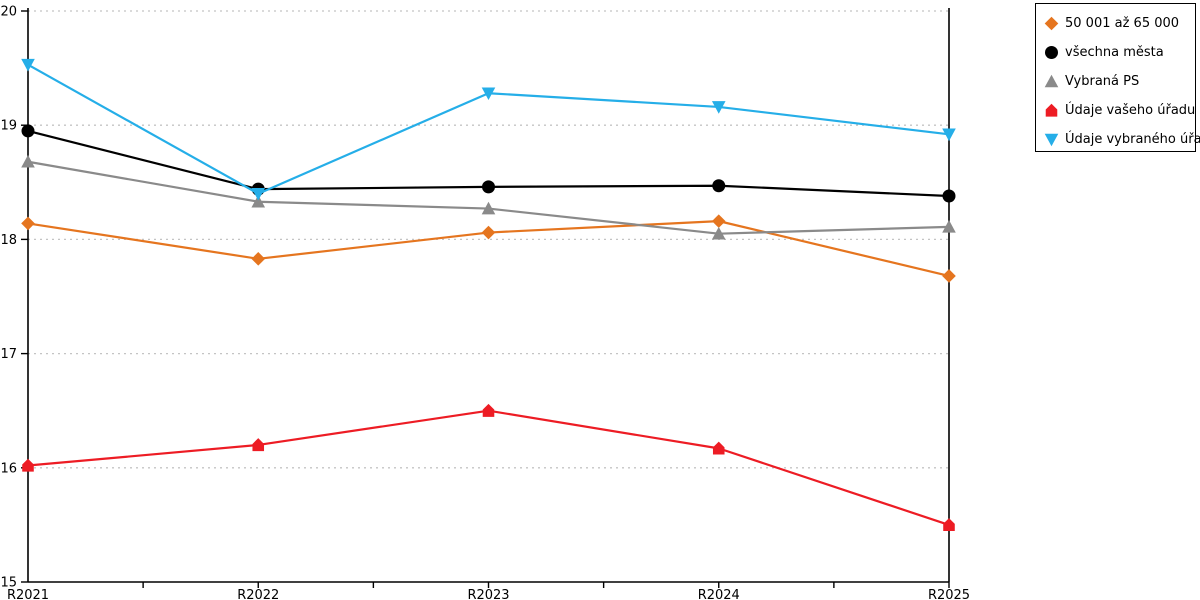 This screenshot has width=1200, height=600. I want to click on legend-marker-diamond-icon, so click(1051, 23).